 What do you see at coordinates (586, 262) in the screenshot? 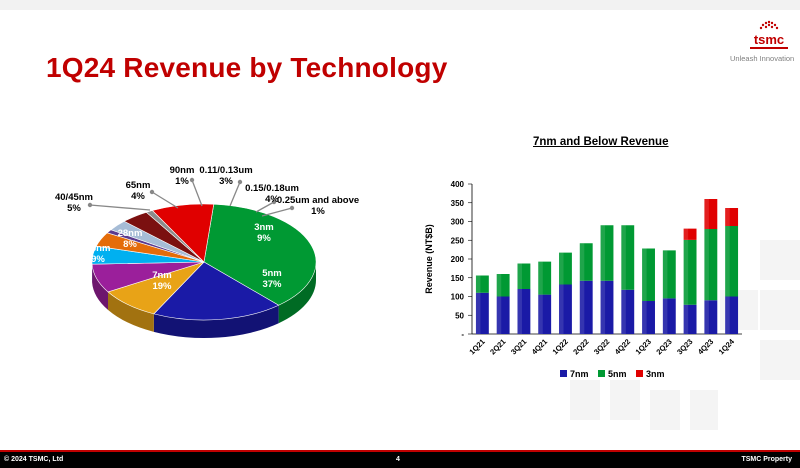
I see `bar-5nm-2Q22` at bounding box center [586, 262].